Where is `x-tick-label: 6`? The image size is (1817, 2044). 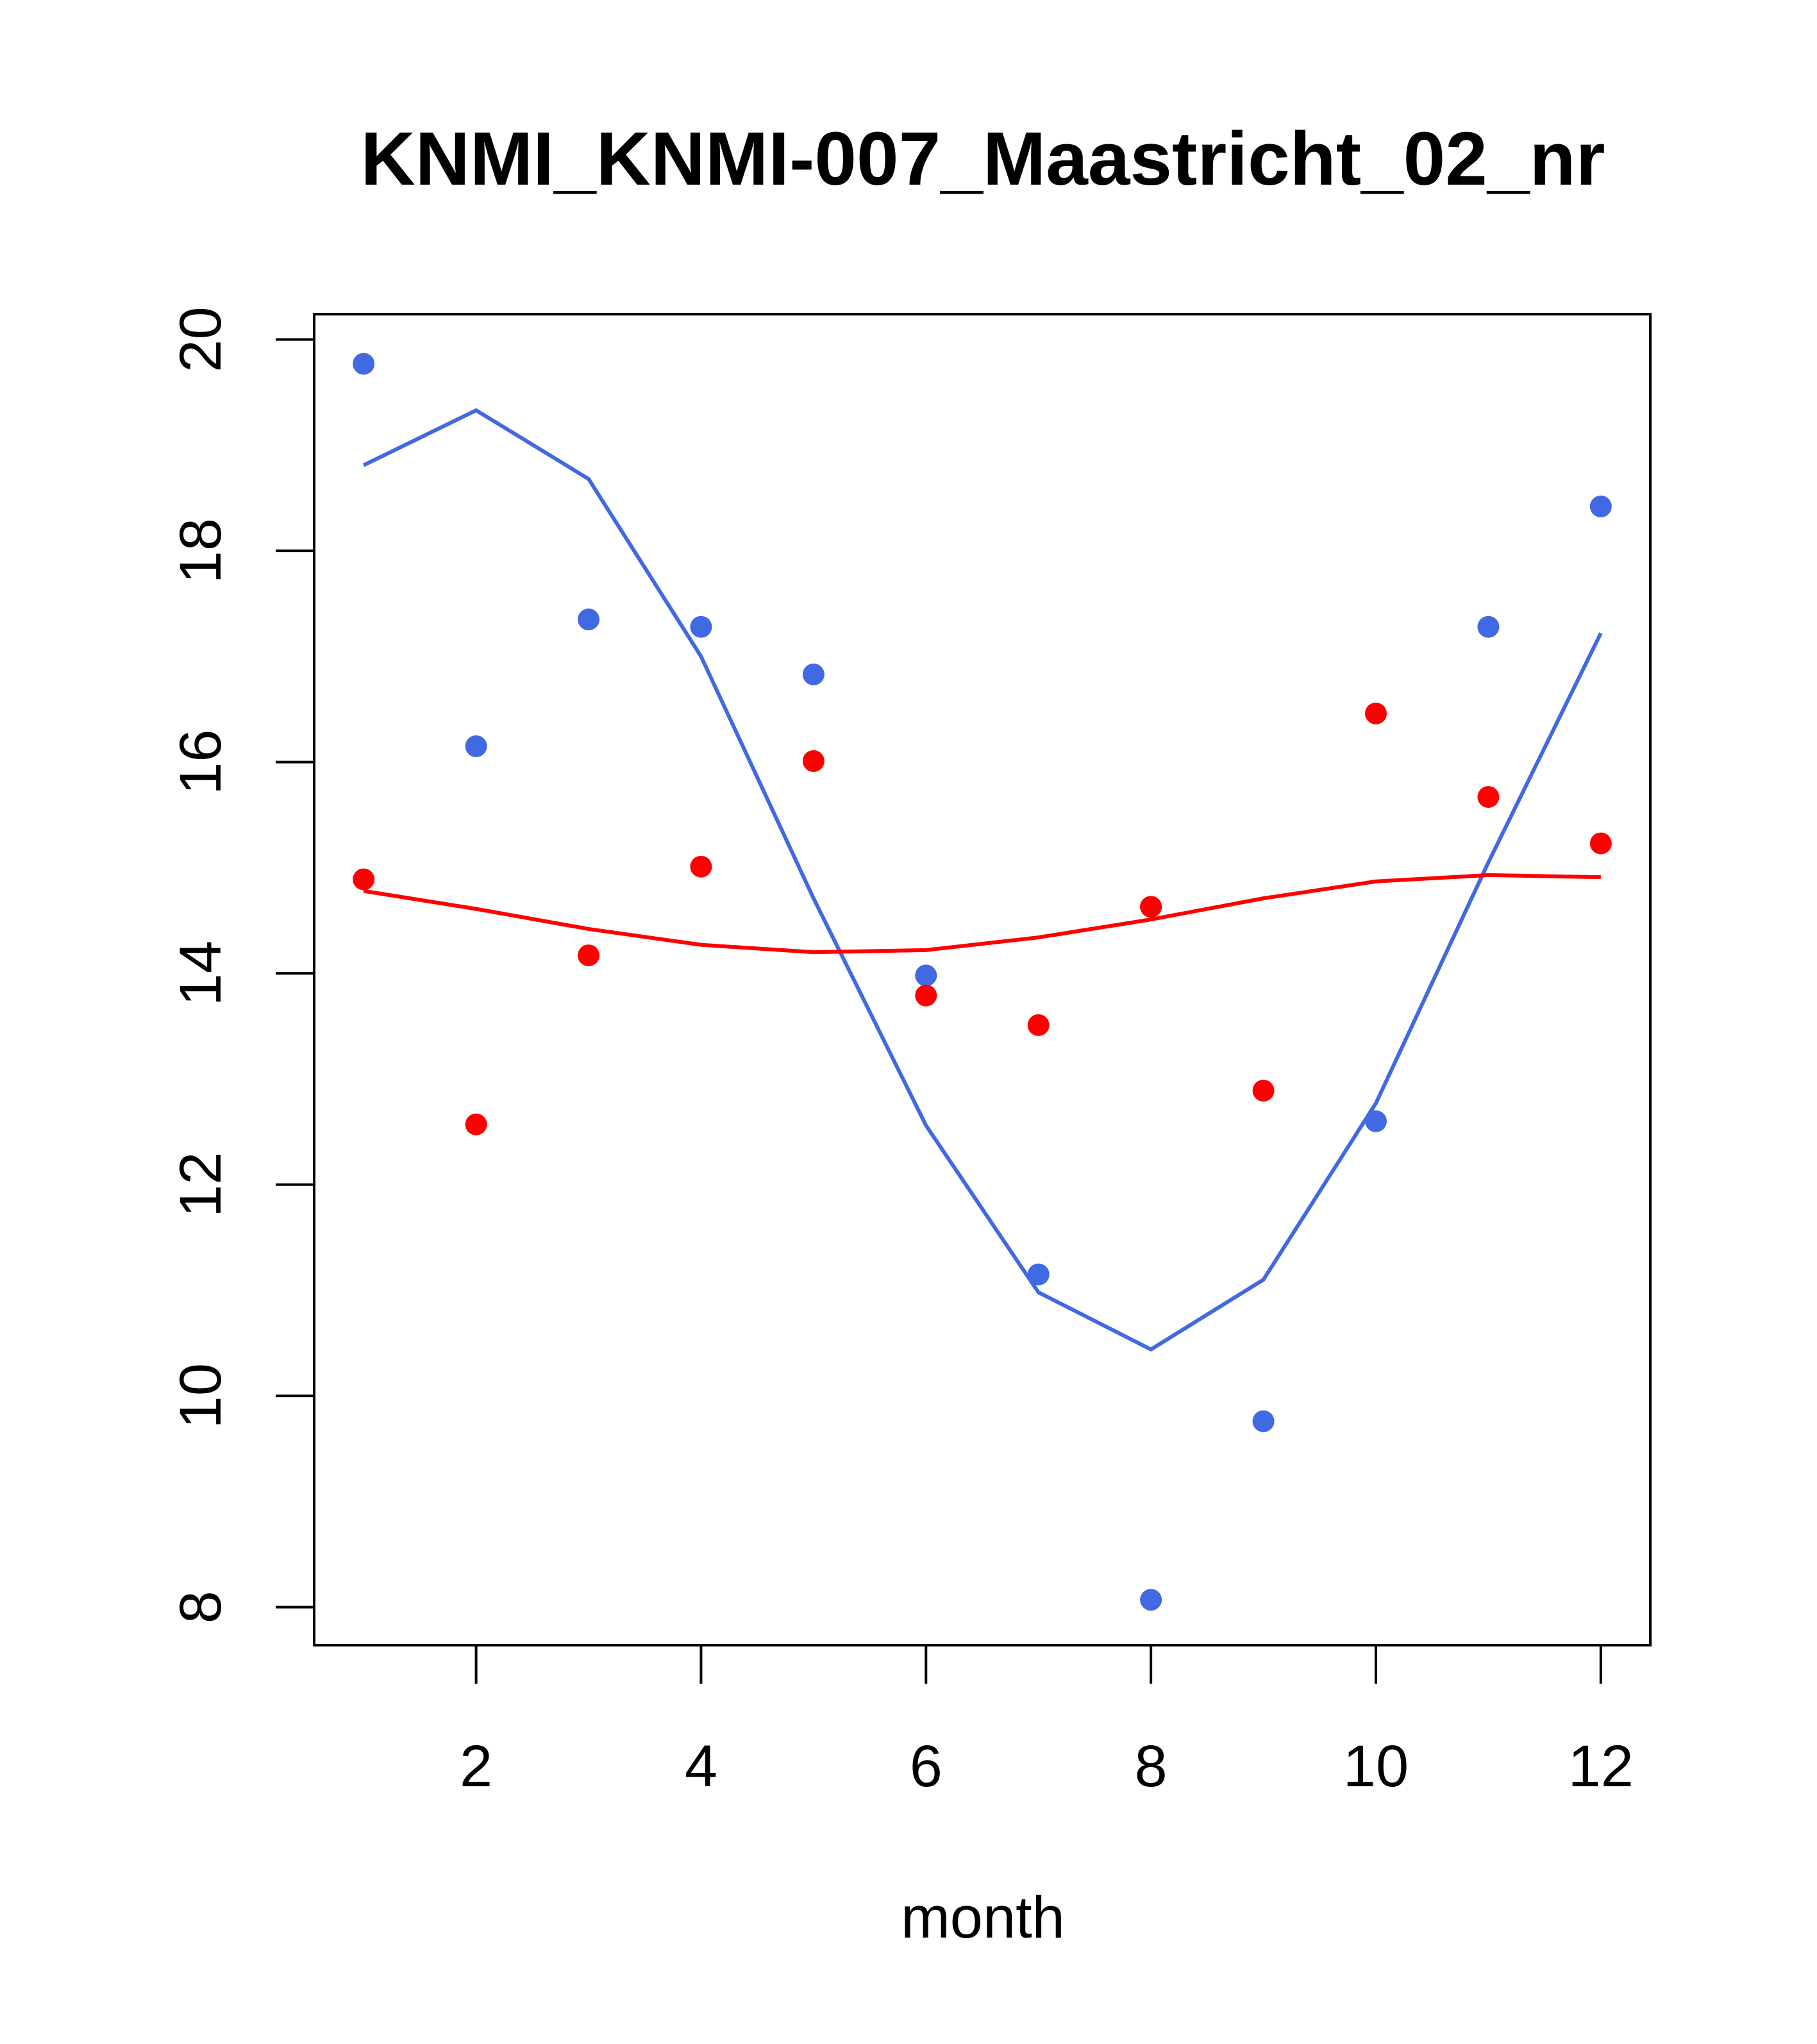
x-tick-label: 6 is located at coordinates (926, 1766).